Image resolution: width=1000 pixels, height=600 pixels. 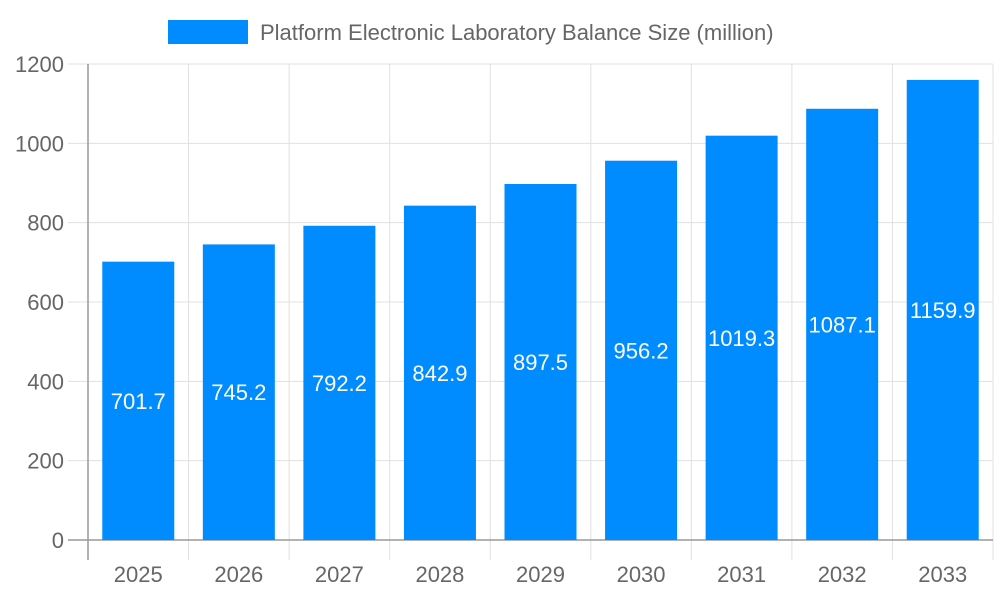 What do you see at coordinates (439, 574) in the screenshot?
I see `x-tick-label: 2028` at bounding box center [439, 574].